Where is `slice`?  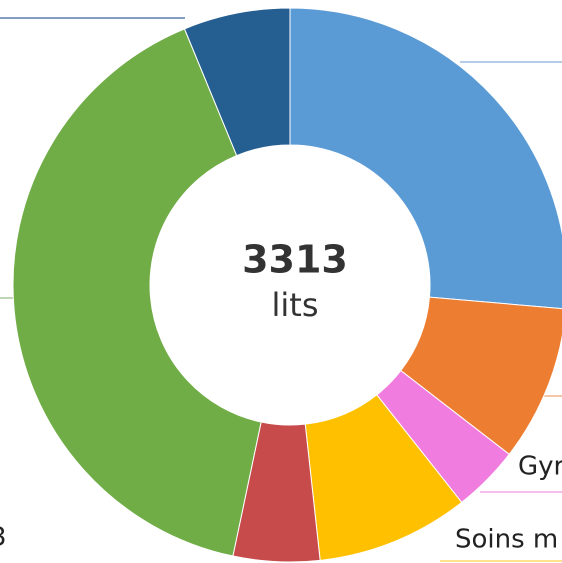 slice is located at coordinates (237, 82).